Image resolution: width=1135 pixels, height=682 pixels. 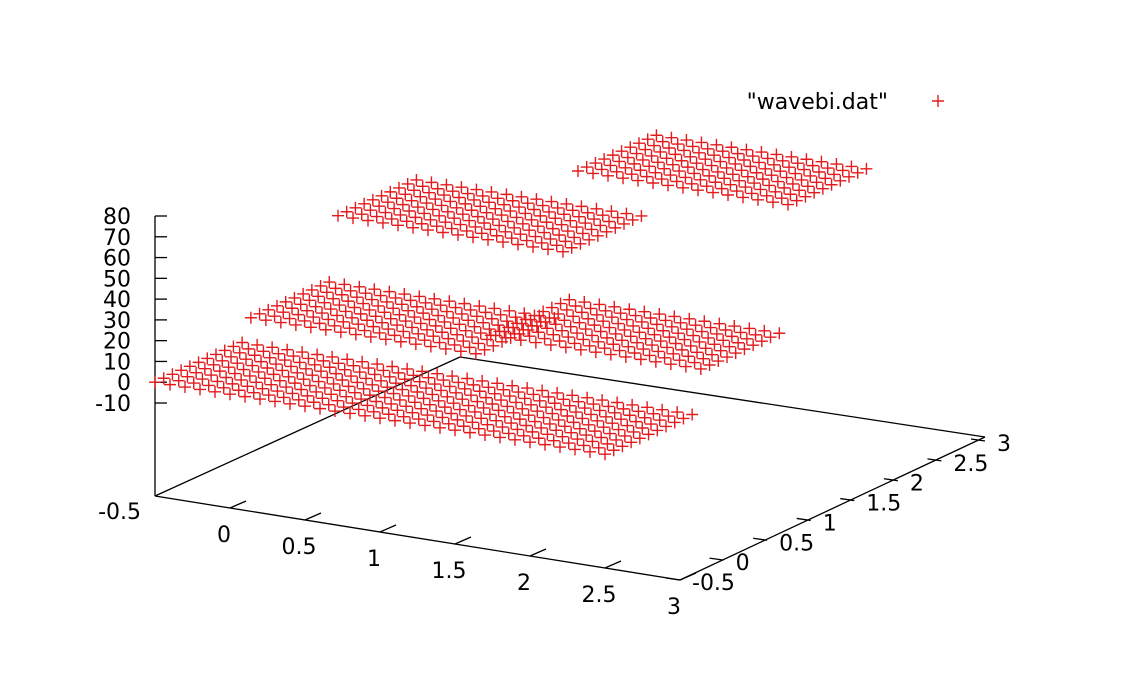 I want to click on x-tick-label: 2, so click(x=524, y=583).